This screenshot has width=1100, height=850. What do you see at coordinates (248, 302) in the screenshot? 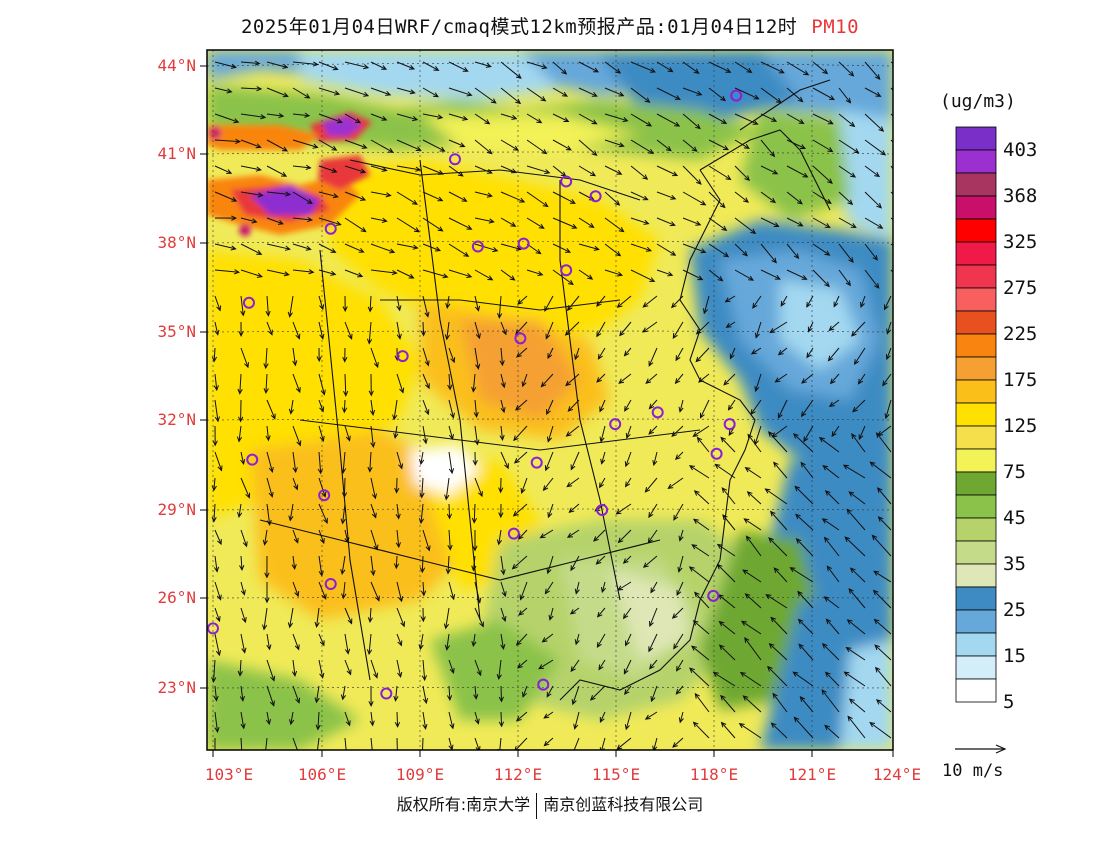
I see `station-marker` at bounding box center [248, 302].